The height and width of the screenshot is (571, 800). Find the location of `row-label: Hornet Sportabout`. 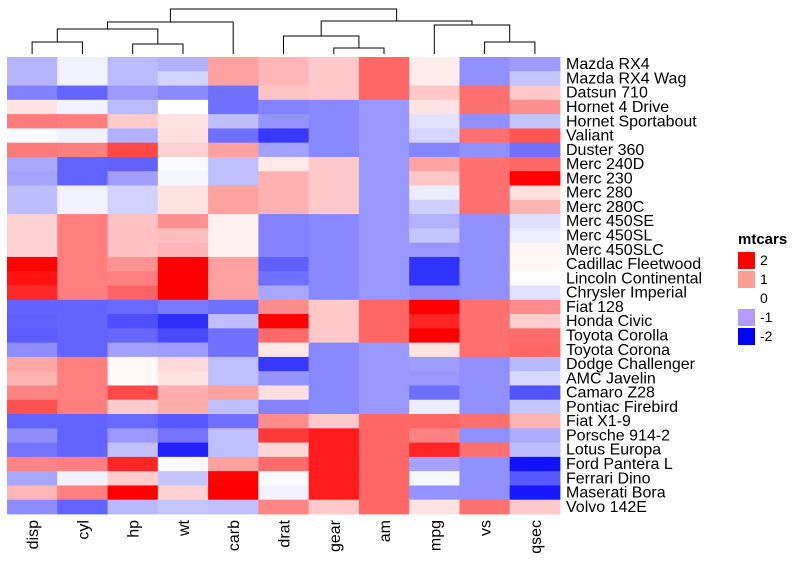

row-label: Hornet Sportabout is located at coordinates (631, 121).